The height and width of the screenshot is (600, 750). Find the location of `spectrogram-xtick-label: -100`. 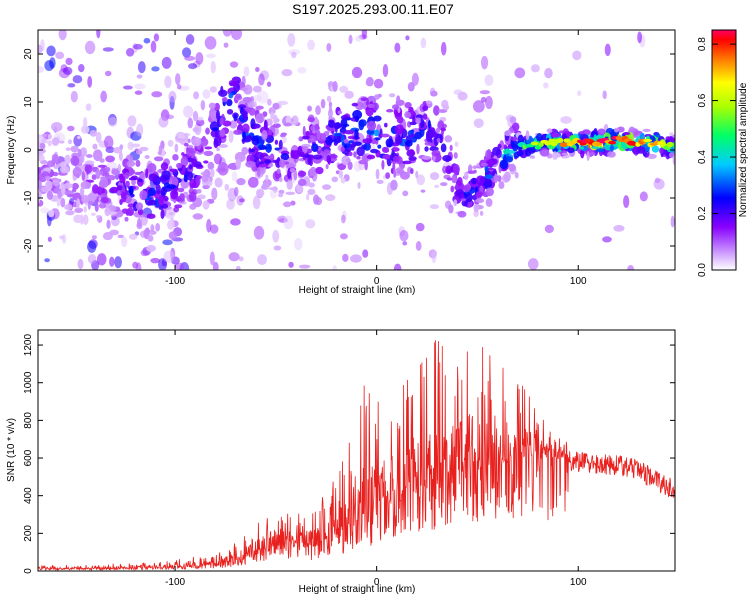

spectrogram-xtick-label: -100 is located at coordinates (175, 281).